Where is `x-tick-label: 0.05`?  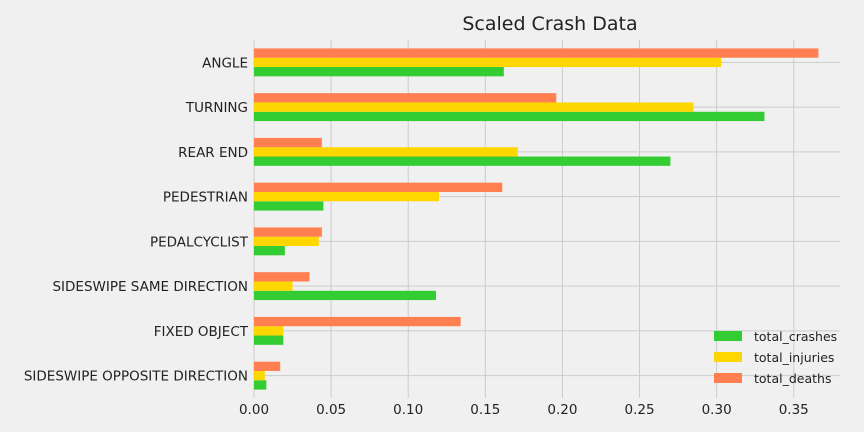 x-tick-label: 0.05 is located at coordinates (331, 410).